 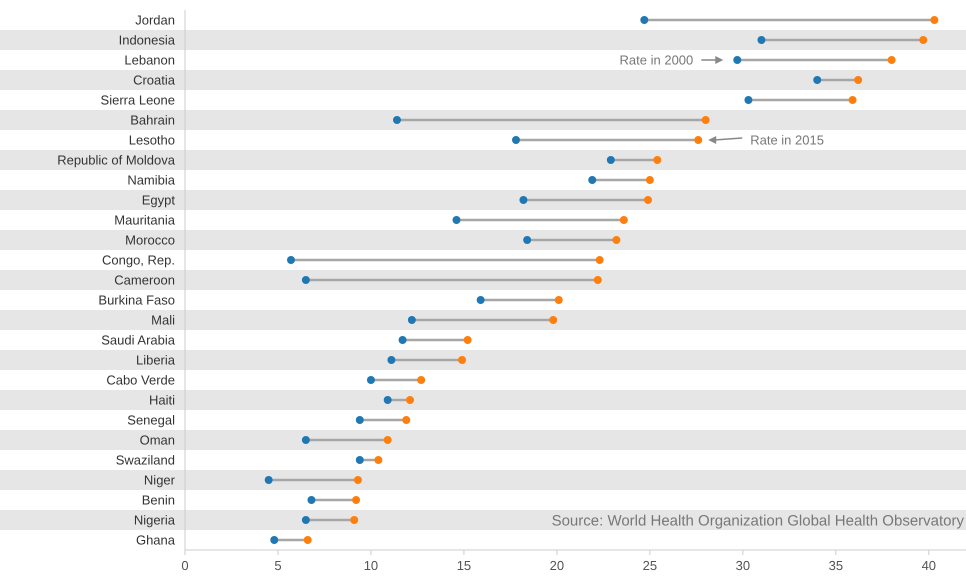 I want to click on x-tick-label: 25, so click(x=650, y=565).